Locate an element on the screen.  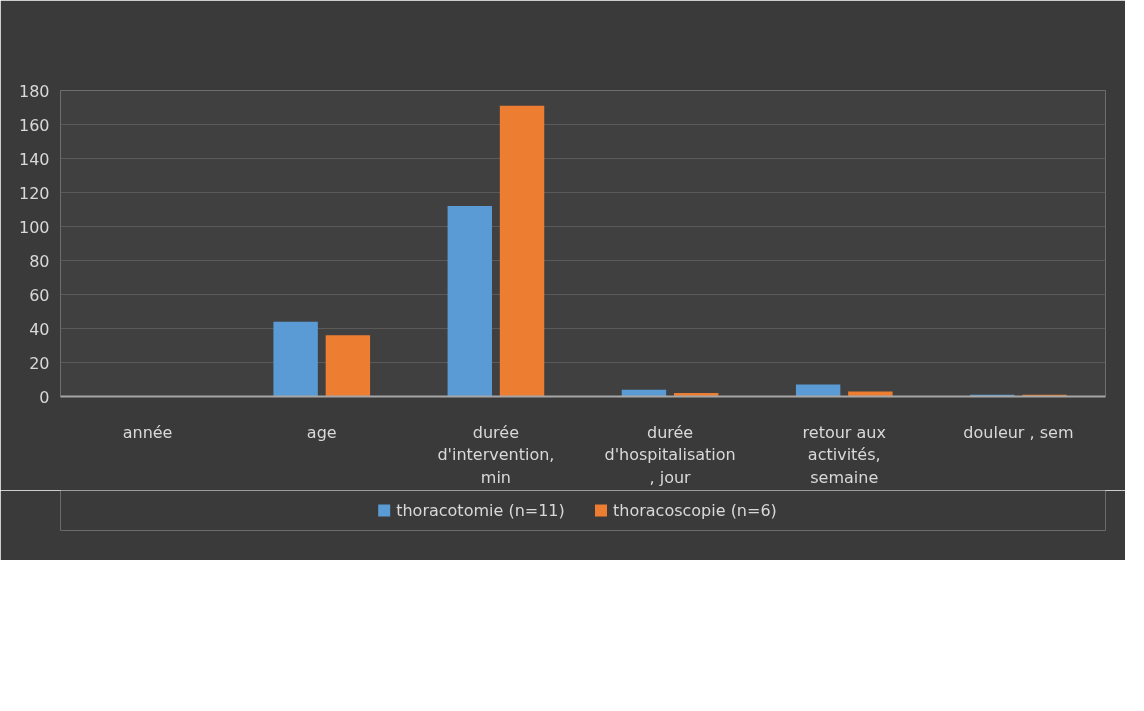
y-tick-label: 0 is located at coordinates (44, 397).